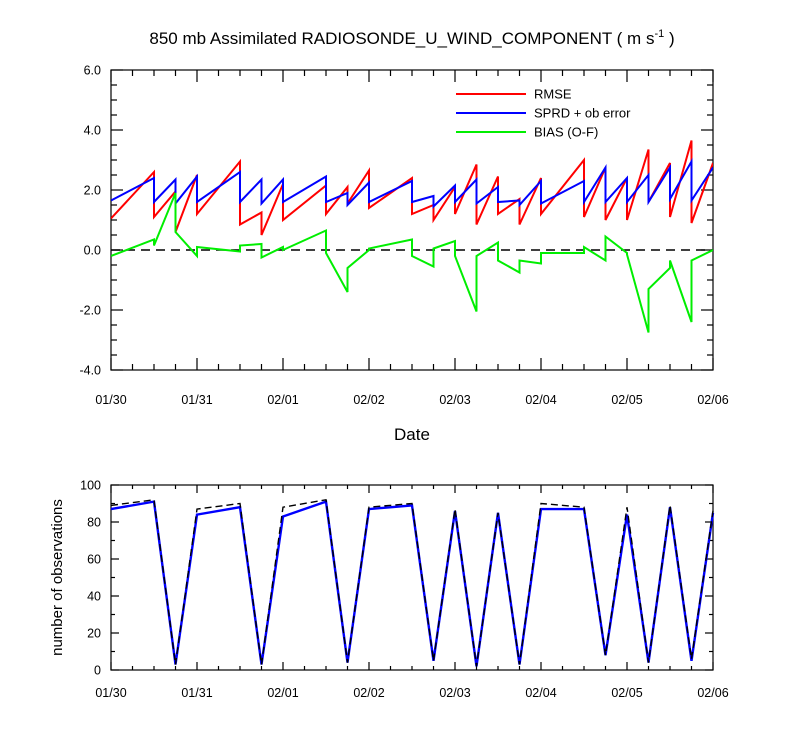 Image resolution: width=800 pixels, height=750 pixels. Describe the element at coordinates (90, 371) in the screenshot. I see `y-tick-label: -4.0` at that location.